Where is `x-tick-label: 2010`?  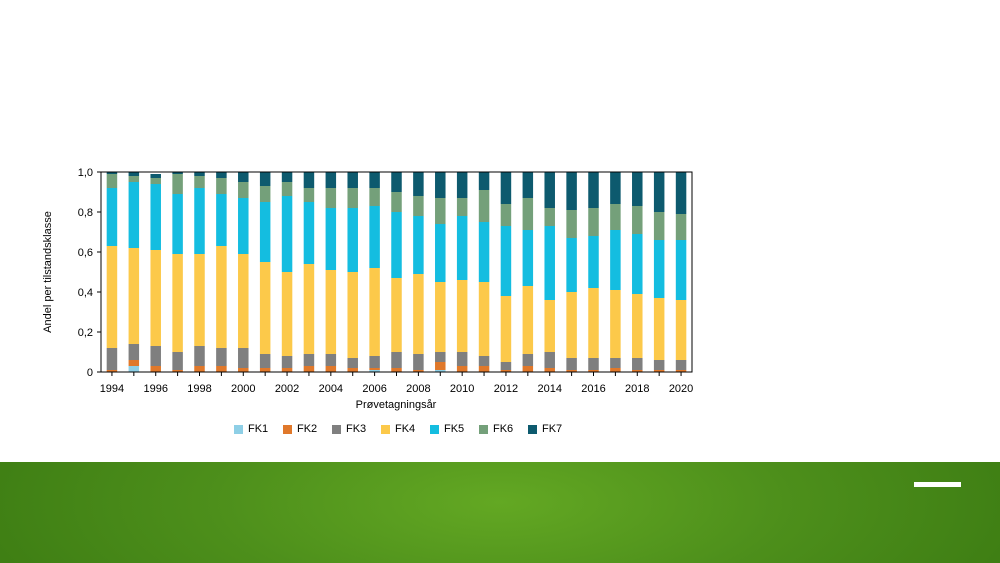 x-tick-label: 2010 is located at coordinates (462, 389).